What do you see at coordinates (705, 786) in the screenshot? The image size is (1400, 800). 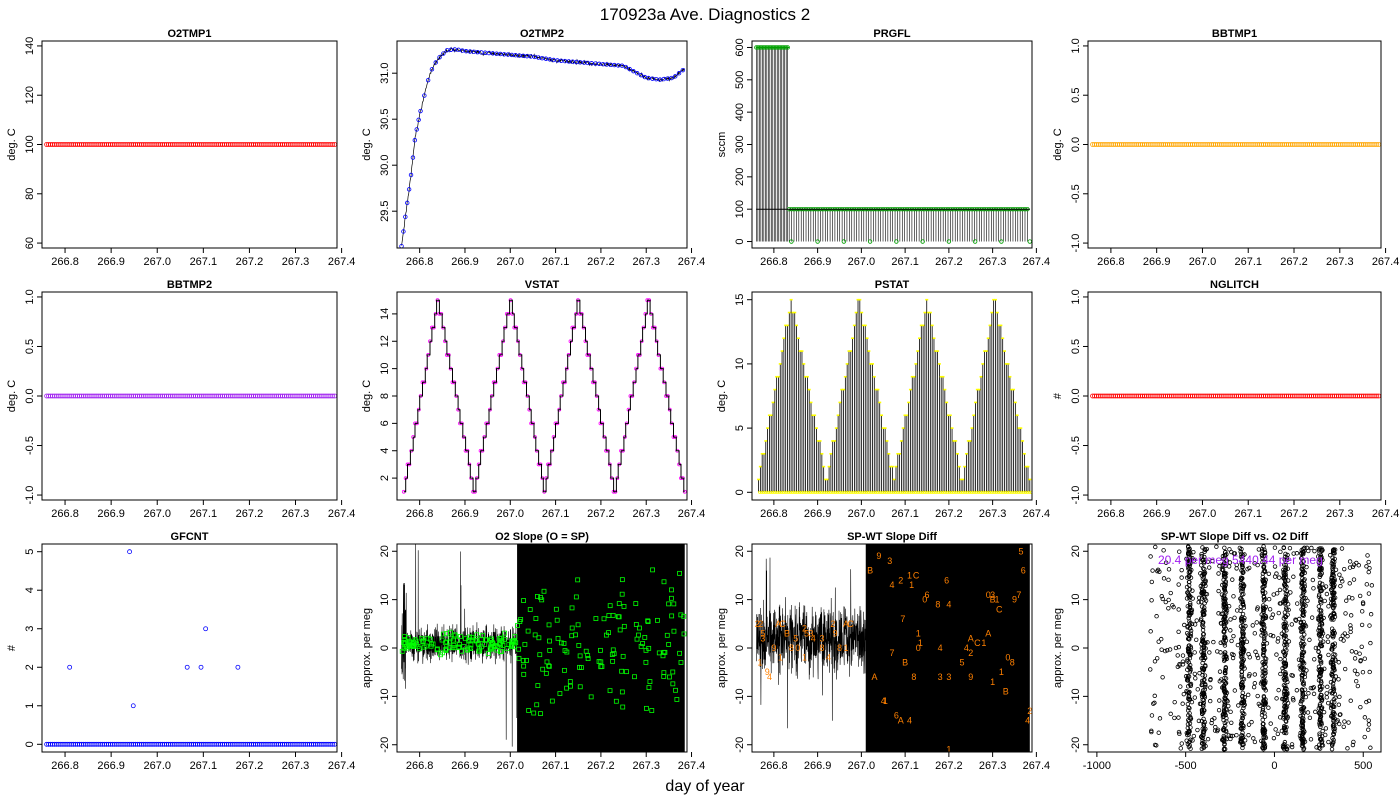 I see `x-axis-label: day of year` at bounding box center [705, 786].